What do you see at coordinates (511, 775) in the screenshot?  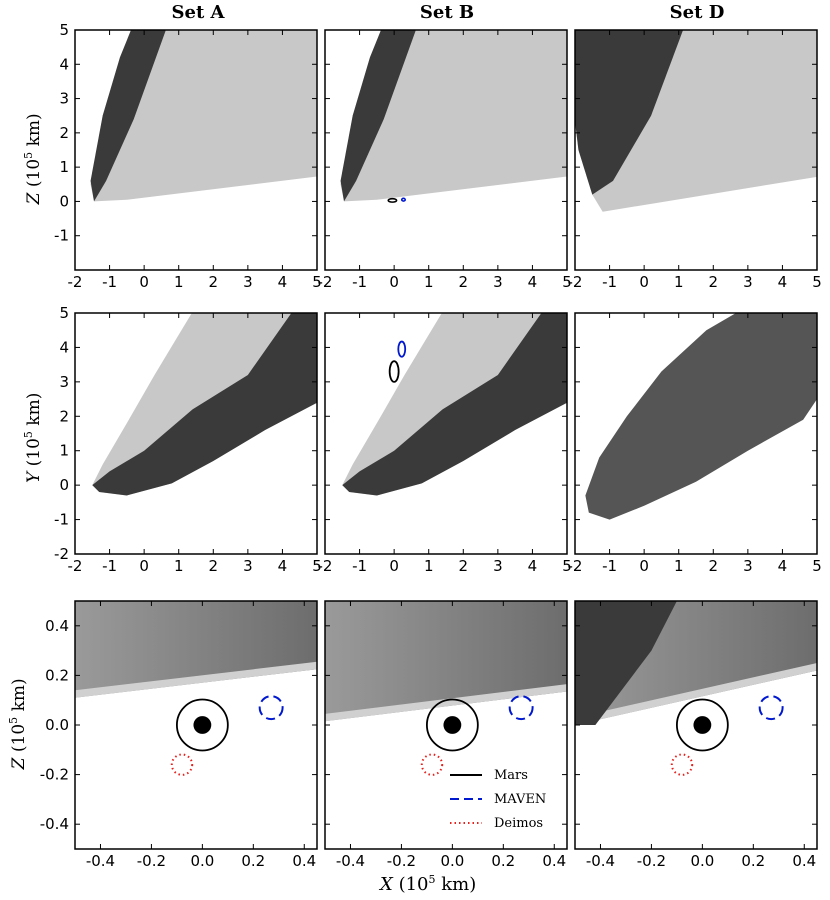 I see `legend-label-mars: Mars` at bounding box center [511, 775].